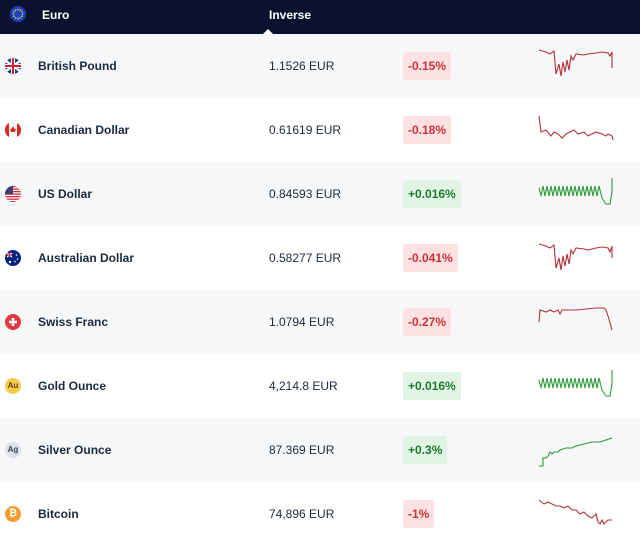 The image size is (640, 546). Describe the element at coordinates (305, 130) in the screenshot. I see `rate: 0.61619 EUR` at that location.